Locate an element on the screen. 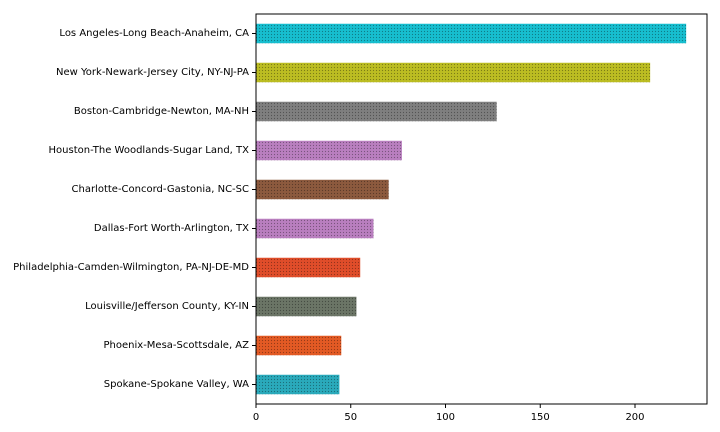 The height and width of the screenshot is (432, 720). category-label: Los Angeles-Long Beach-Anaheim, CA is located at coordinates (154, 33).